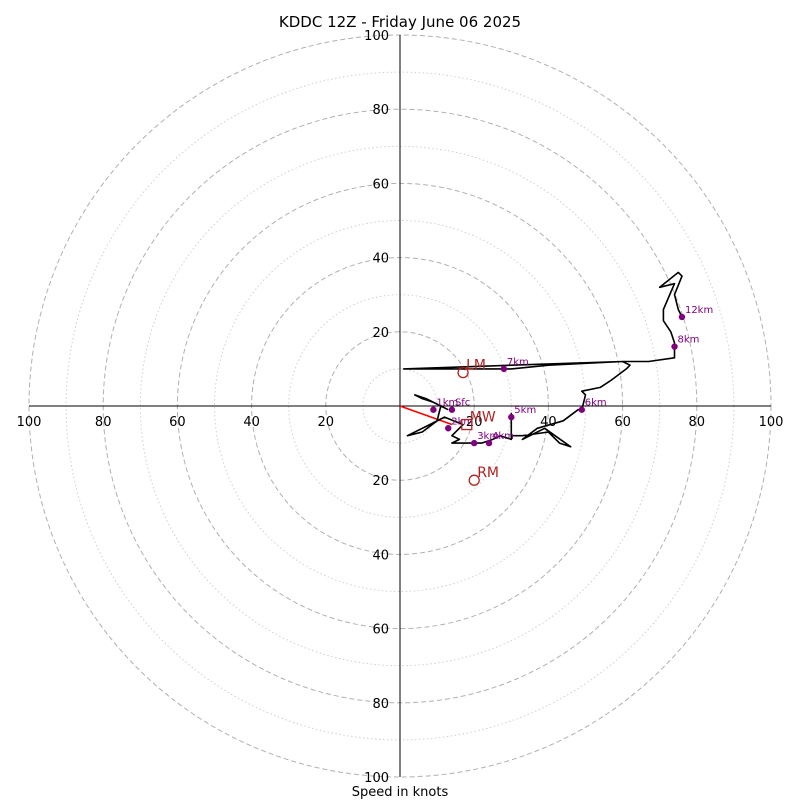 This screenshot has height=800, width=800. Describe the element at coordinates (400, 22) in the screenshot. I see `chart-title: KDDC 12Z - Friday June 06 2025` at that location.